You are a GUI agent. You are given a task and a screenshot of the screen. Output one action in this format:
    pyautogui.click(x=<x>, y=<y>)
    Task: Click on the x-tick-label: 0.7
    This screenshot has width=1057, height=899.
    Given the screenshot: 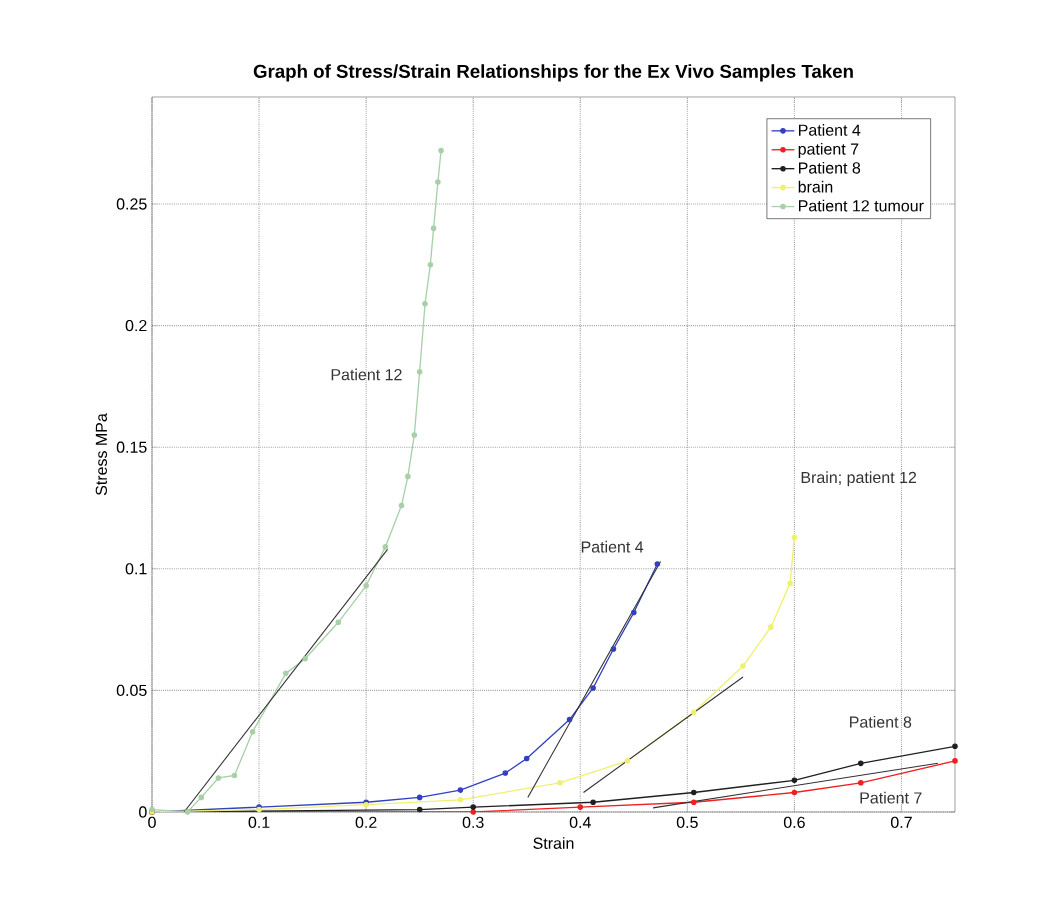 What is the action you would take?
    pyautogui.click(x=901, y=822)
    